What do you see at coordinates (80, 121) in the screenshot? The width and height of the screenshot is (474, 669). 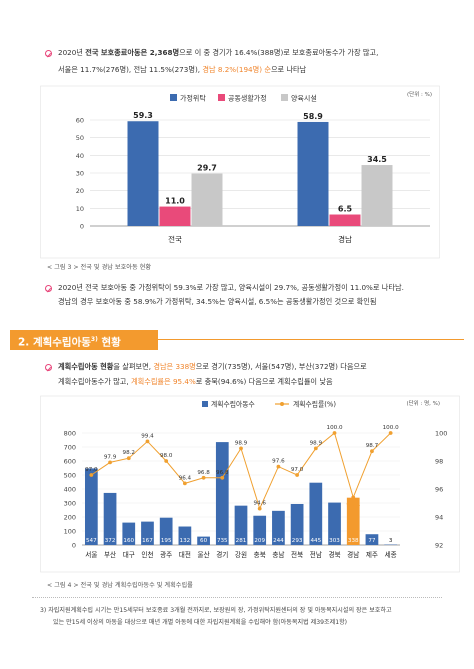 I see `y-tick-label: 60` at bounding box center [80, 121].